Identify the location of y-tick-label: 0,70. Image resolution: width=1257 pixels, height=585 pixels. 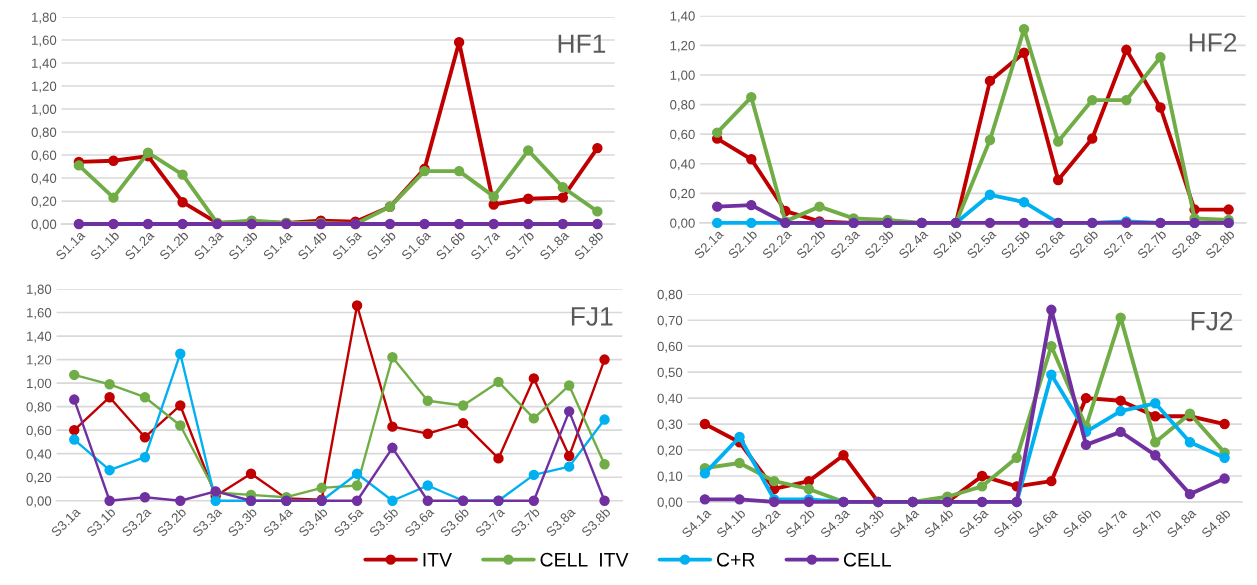
(670, 321).